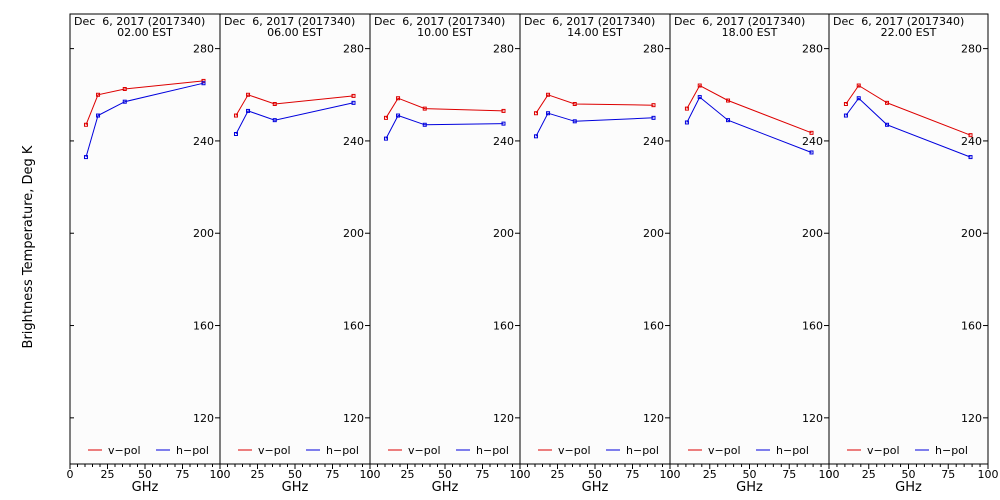 This screenshot has height=500, width=1000. Describe the element at coordinates (750, 32) in the screenshot. I see `panel-time-label: 18.00 EST` at that location.